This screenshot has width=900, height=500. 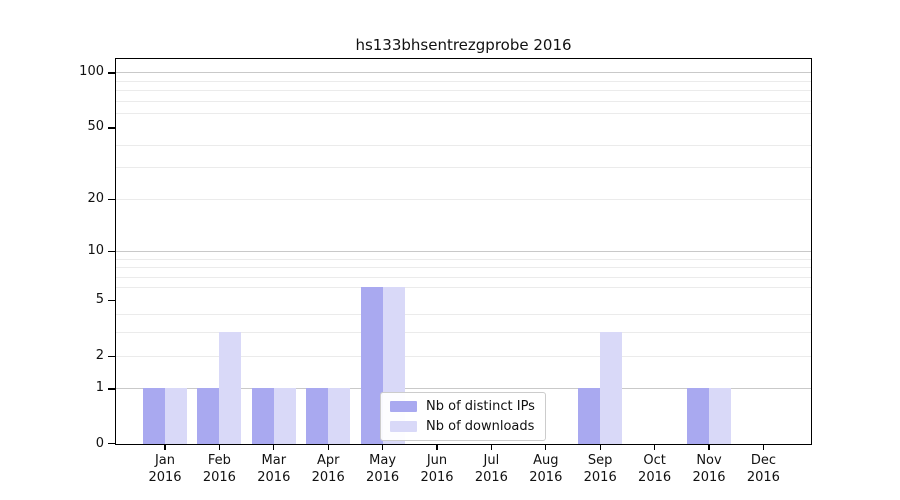 I want to click on legend-row: Nb of distinct IPs, so click(x=463, y=406).